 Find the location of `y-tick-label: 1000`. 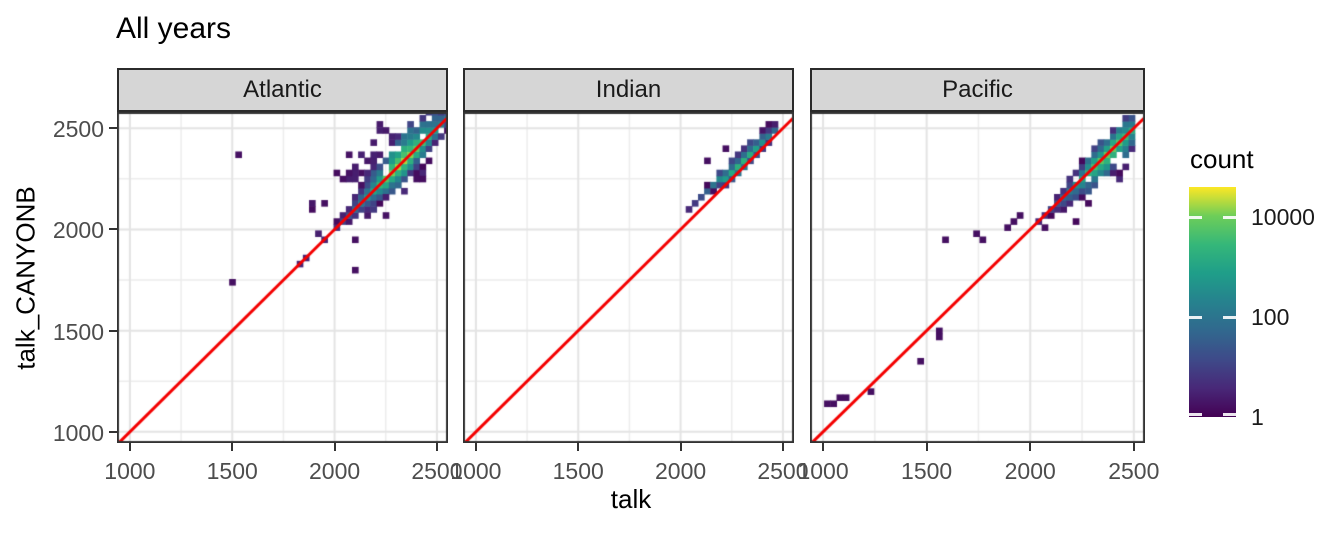

y-tick-label: 1000 is located at coordinates (78, 432).